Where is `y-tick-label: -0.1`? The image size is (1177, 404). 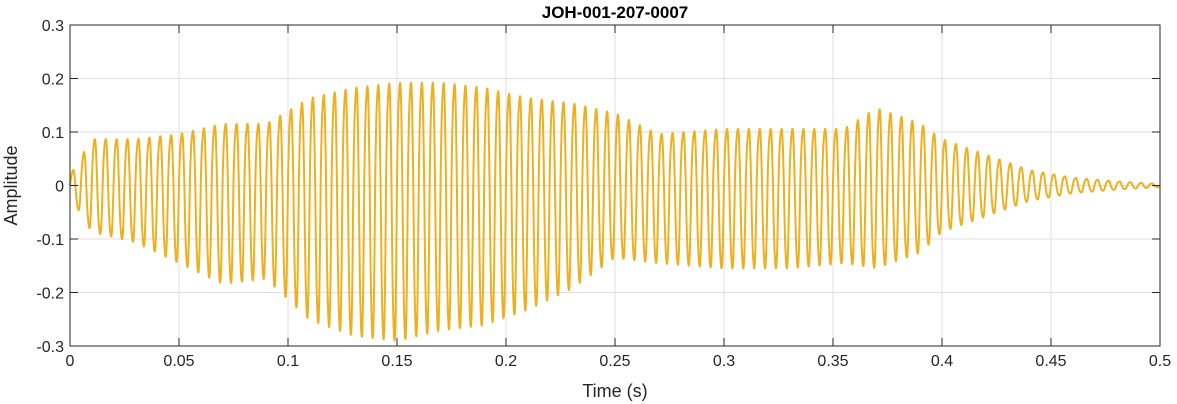 y-tick-label: -0.1 is located at coordinates (50, 240).